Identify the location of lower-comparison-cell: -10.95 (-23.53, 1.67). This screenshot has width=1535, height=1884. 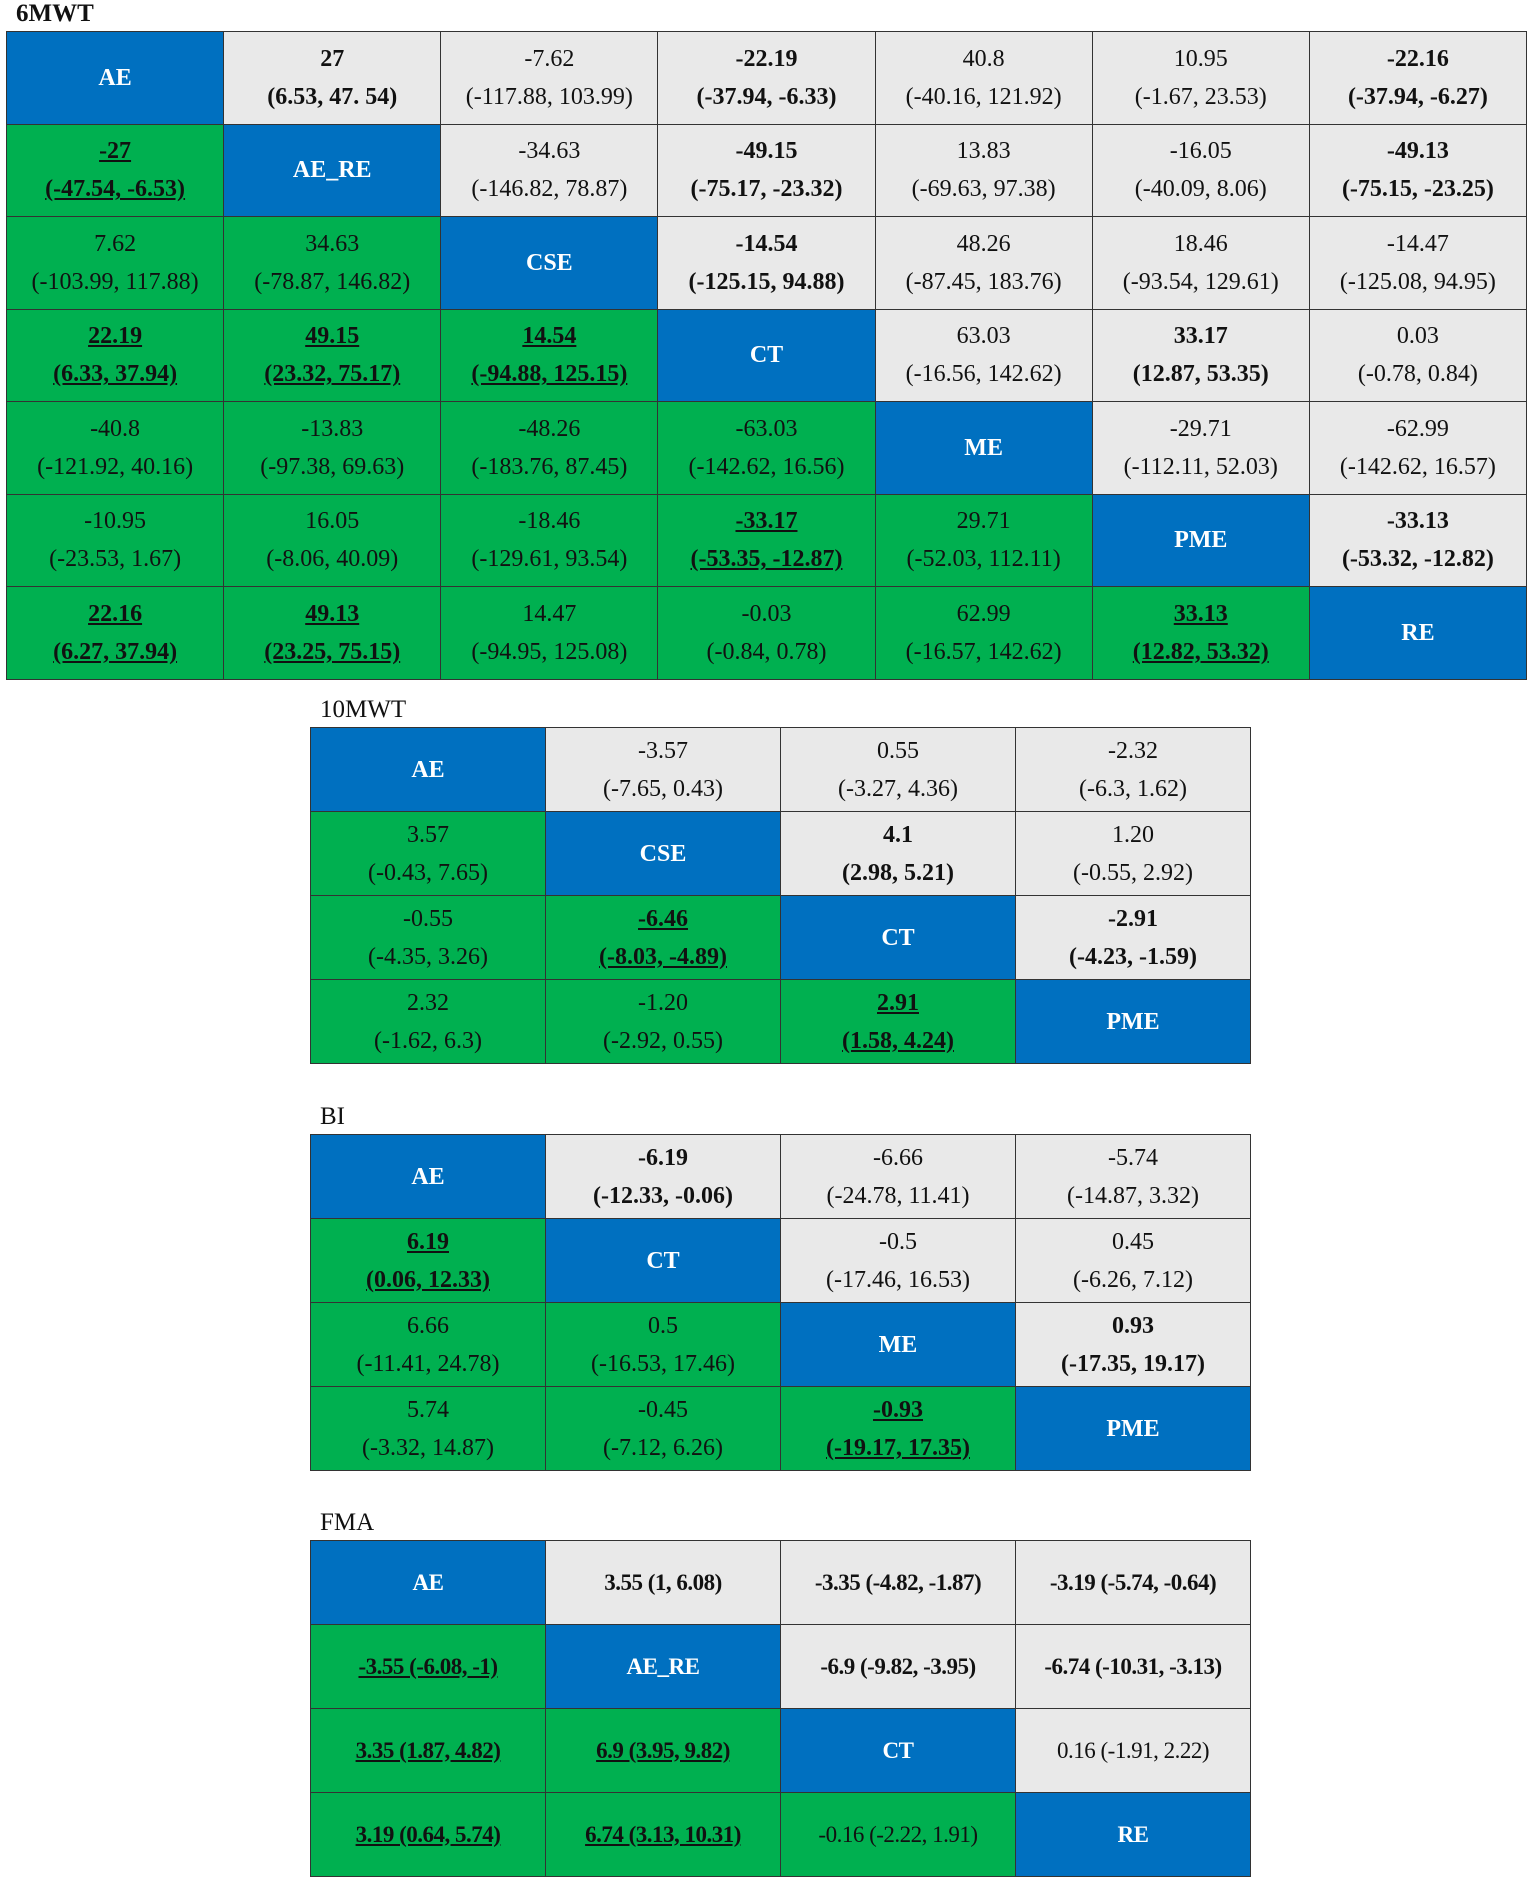
(115, 540).